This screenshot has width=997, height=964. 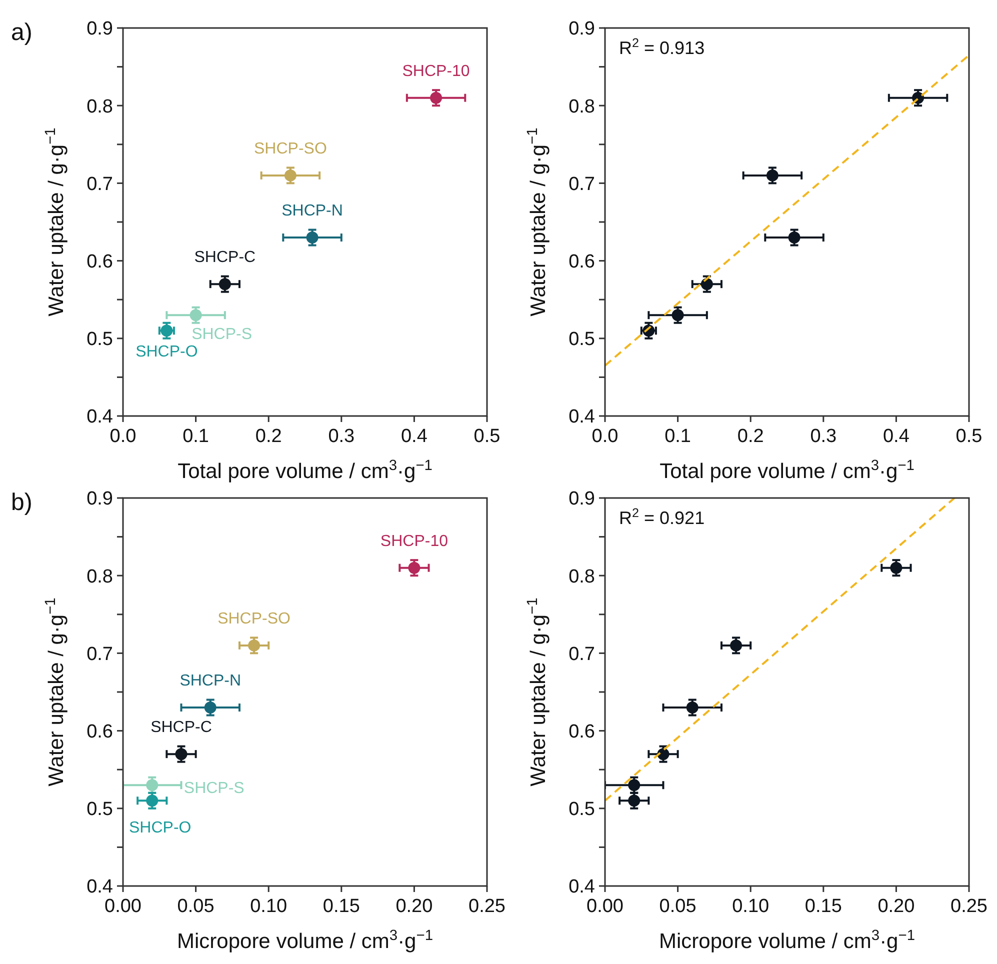 What do you see at coordinates (21, 32) in the screenshot?
I see `text: a)` at bounding box center [21, 32].